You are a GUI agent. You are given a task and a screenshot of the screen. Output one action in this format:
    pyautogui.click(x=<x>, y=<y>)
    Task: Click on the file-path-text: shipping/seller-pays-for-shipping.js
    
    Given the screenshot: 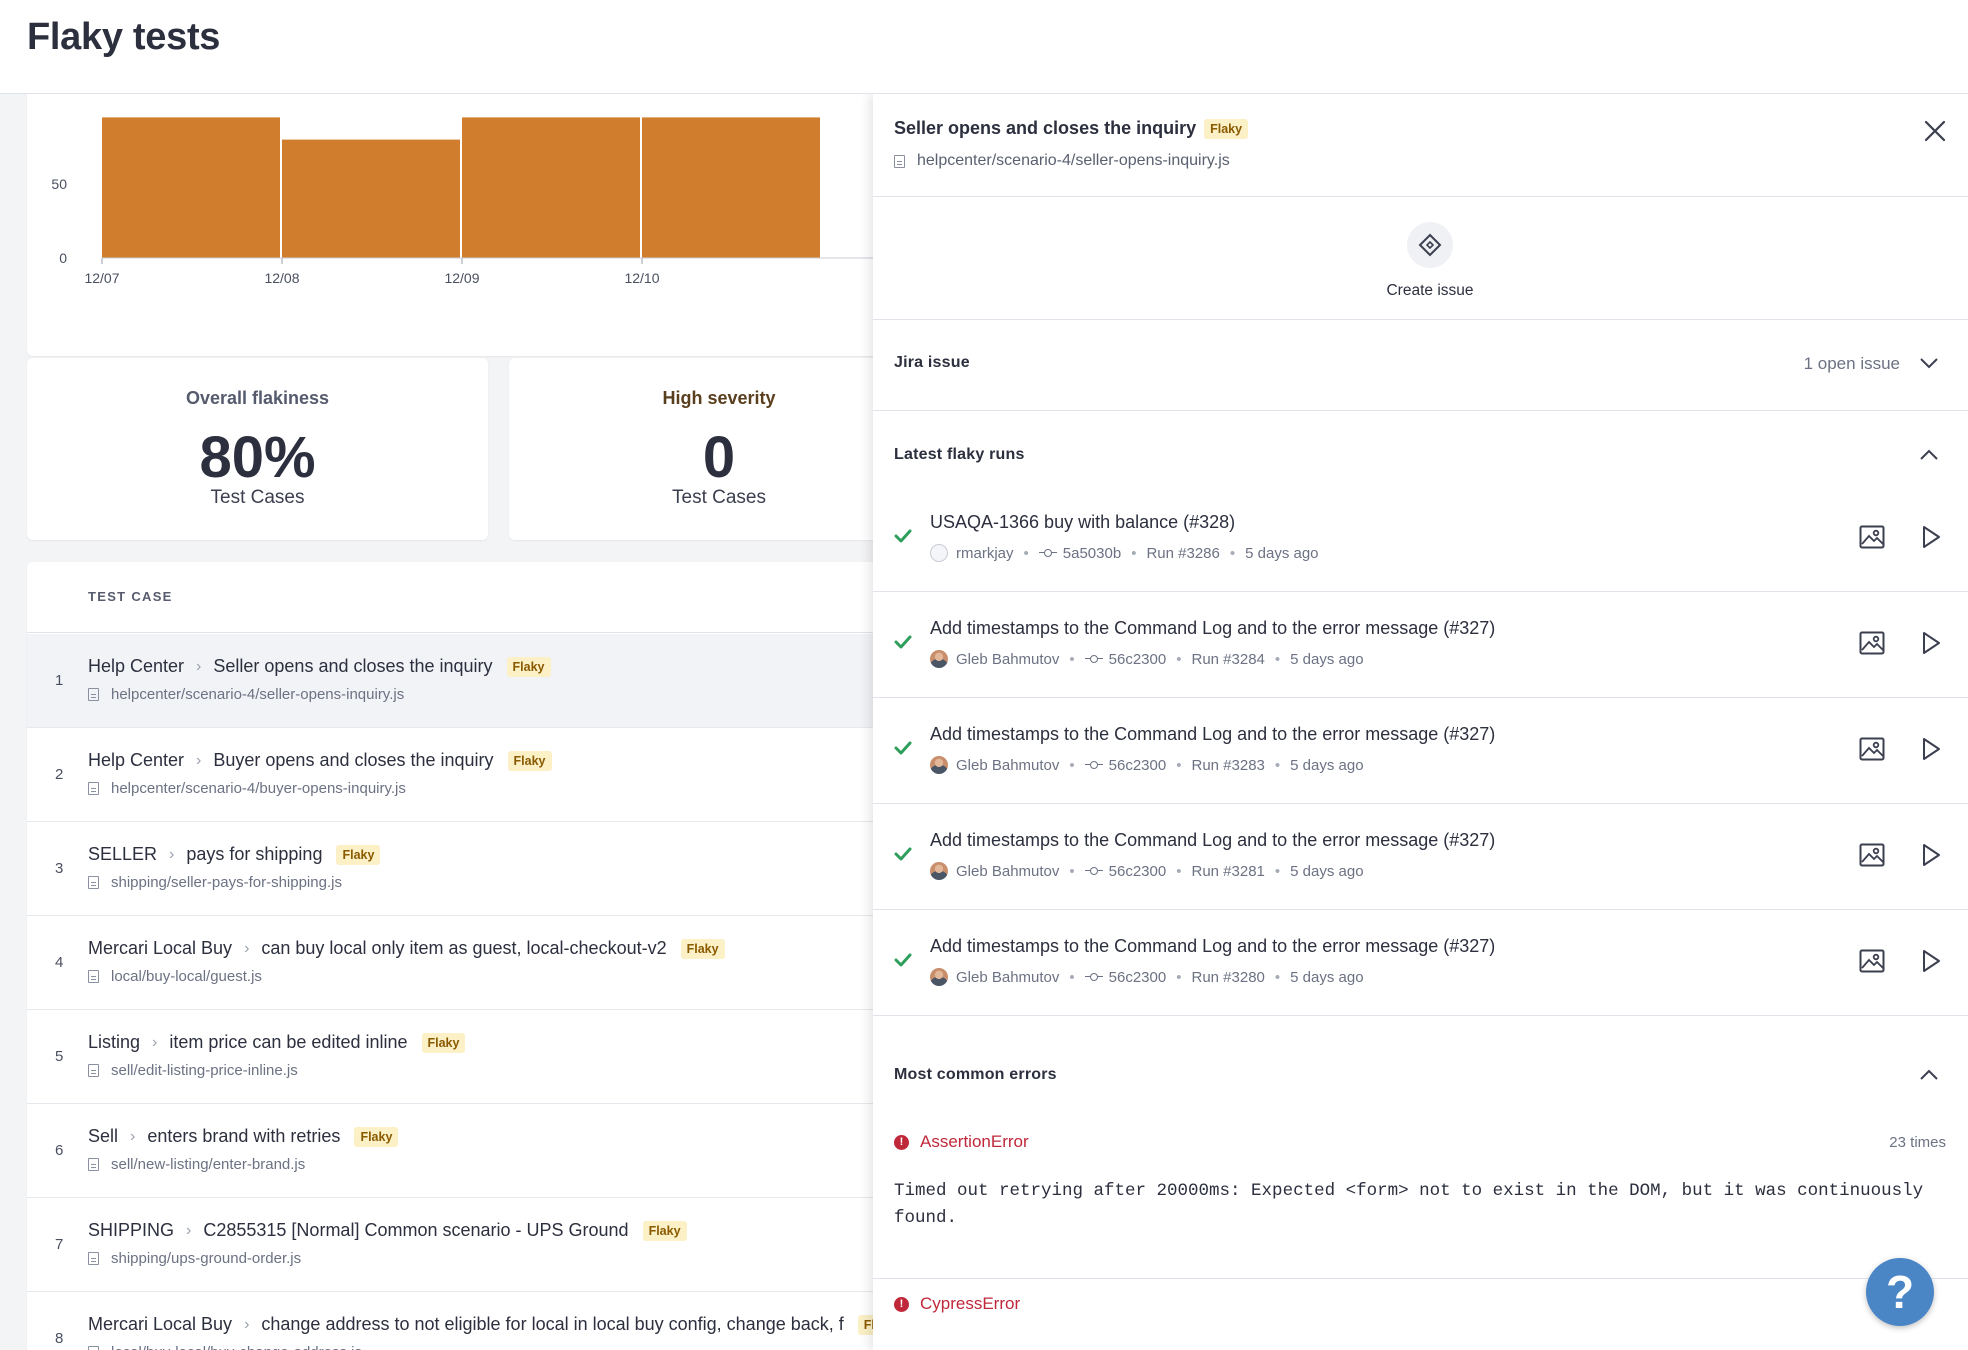 What is the action you would take?
    pyautogui.click(x=226, y=882)
    